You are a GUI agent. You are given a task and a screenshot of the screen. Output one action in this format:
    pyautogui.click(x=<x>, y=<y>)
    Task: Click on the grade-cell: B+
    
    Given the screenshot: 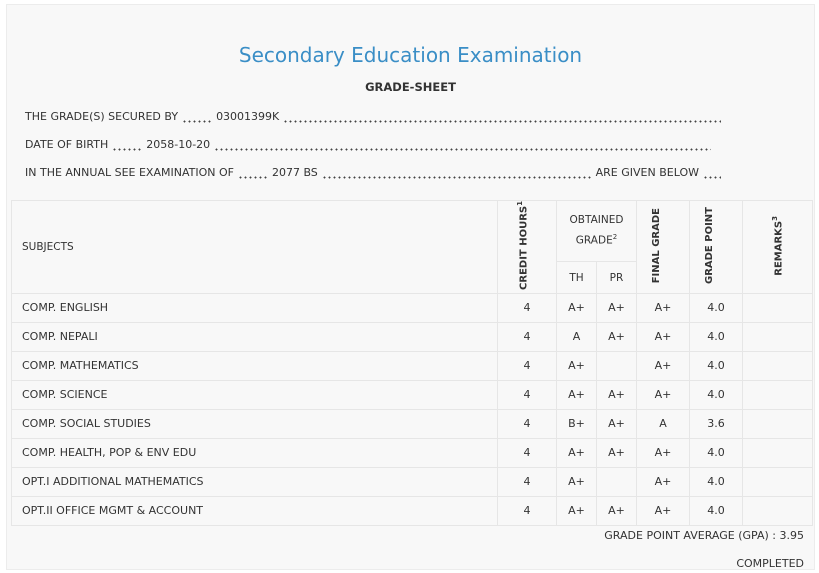 What is the action you would take?
    pyautogui.click(x=576, y=423)
    